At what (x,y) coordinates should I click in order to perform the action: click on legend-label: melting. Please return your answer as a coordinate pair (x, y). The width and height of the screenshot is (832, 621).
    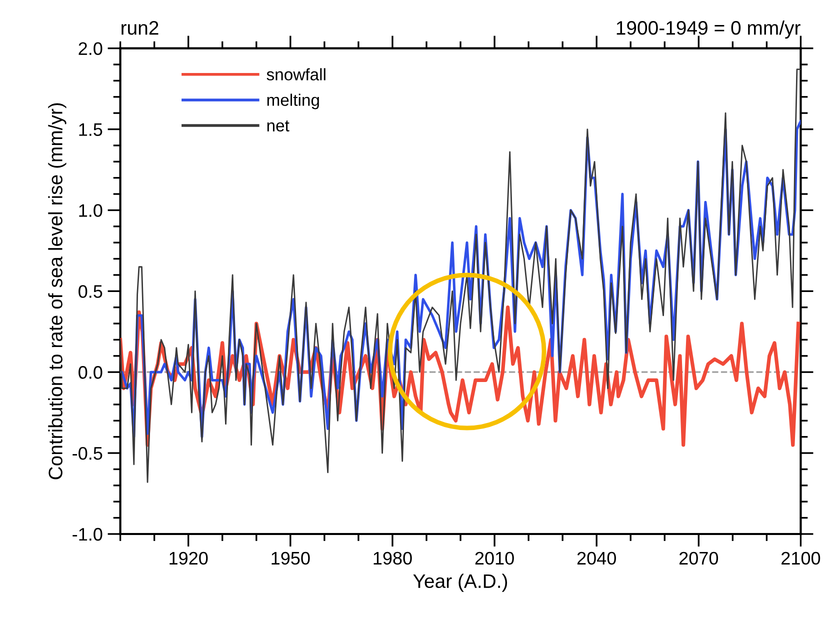
    Looking at the image, I should click on (293, 102).